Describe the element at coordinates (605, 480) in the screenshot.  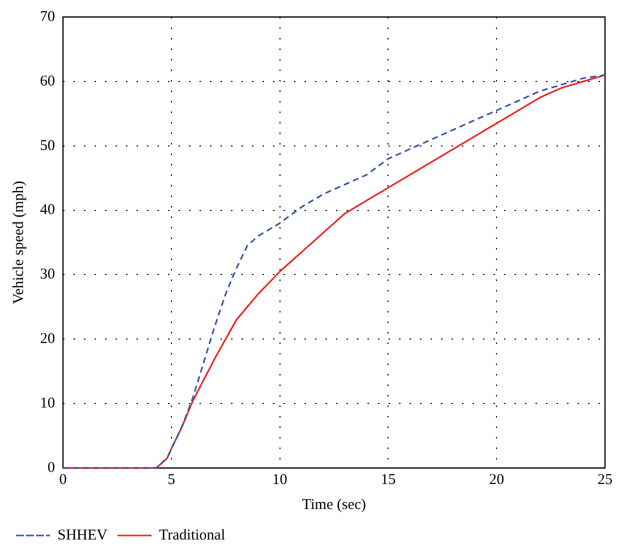
I see `x-tick-label: 25` at that location.